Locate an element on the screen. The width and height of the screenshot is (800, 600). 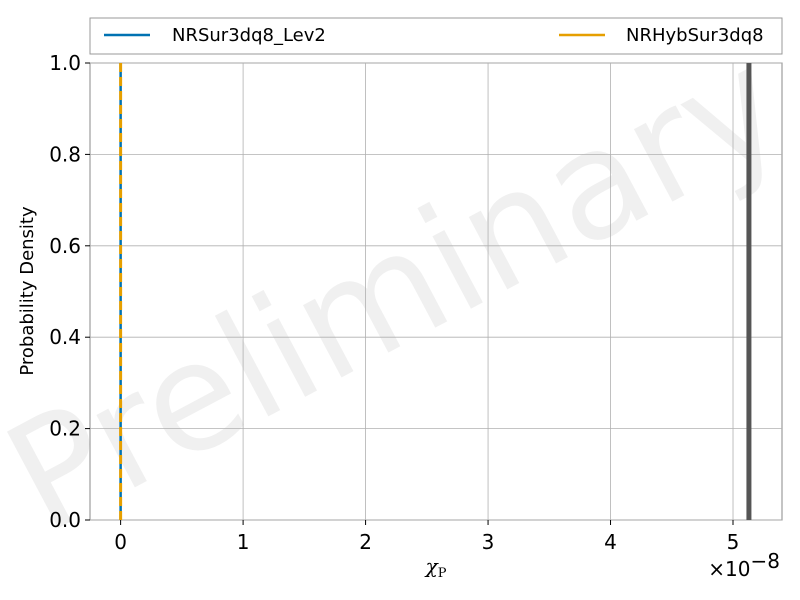
y-axis-label: Probability Density is located at coordinates (27, 291).